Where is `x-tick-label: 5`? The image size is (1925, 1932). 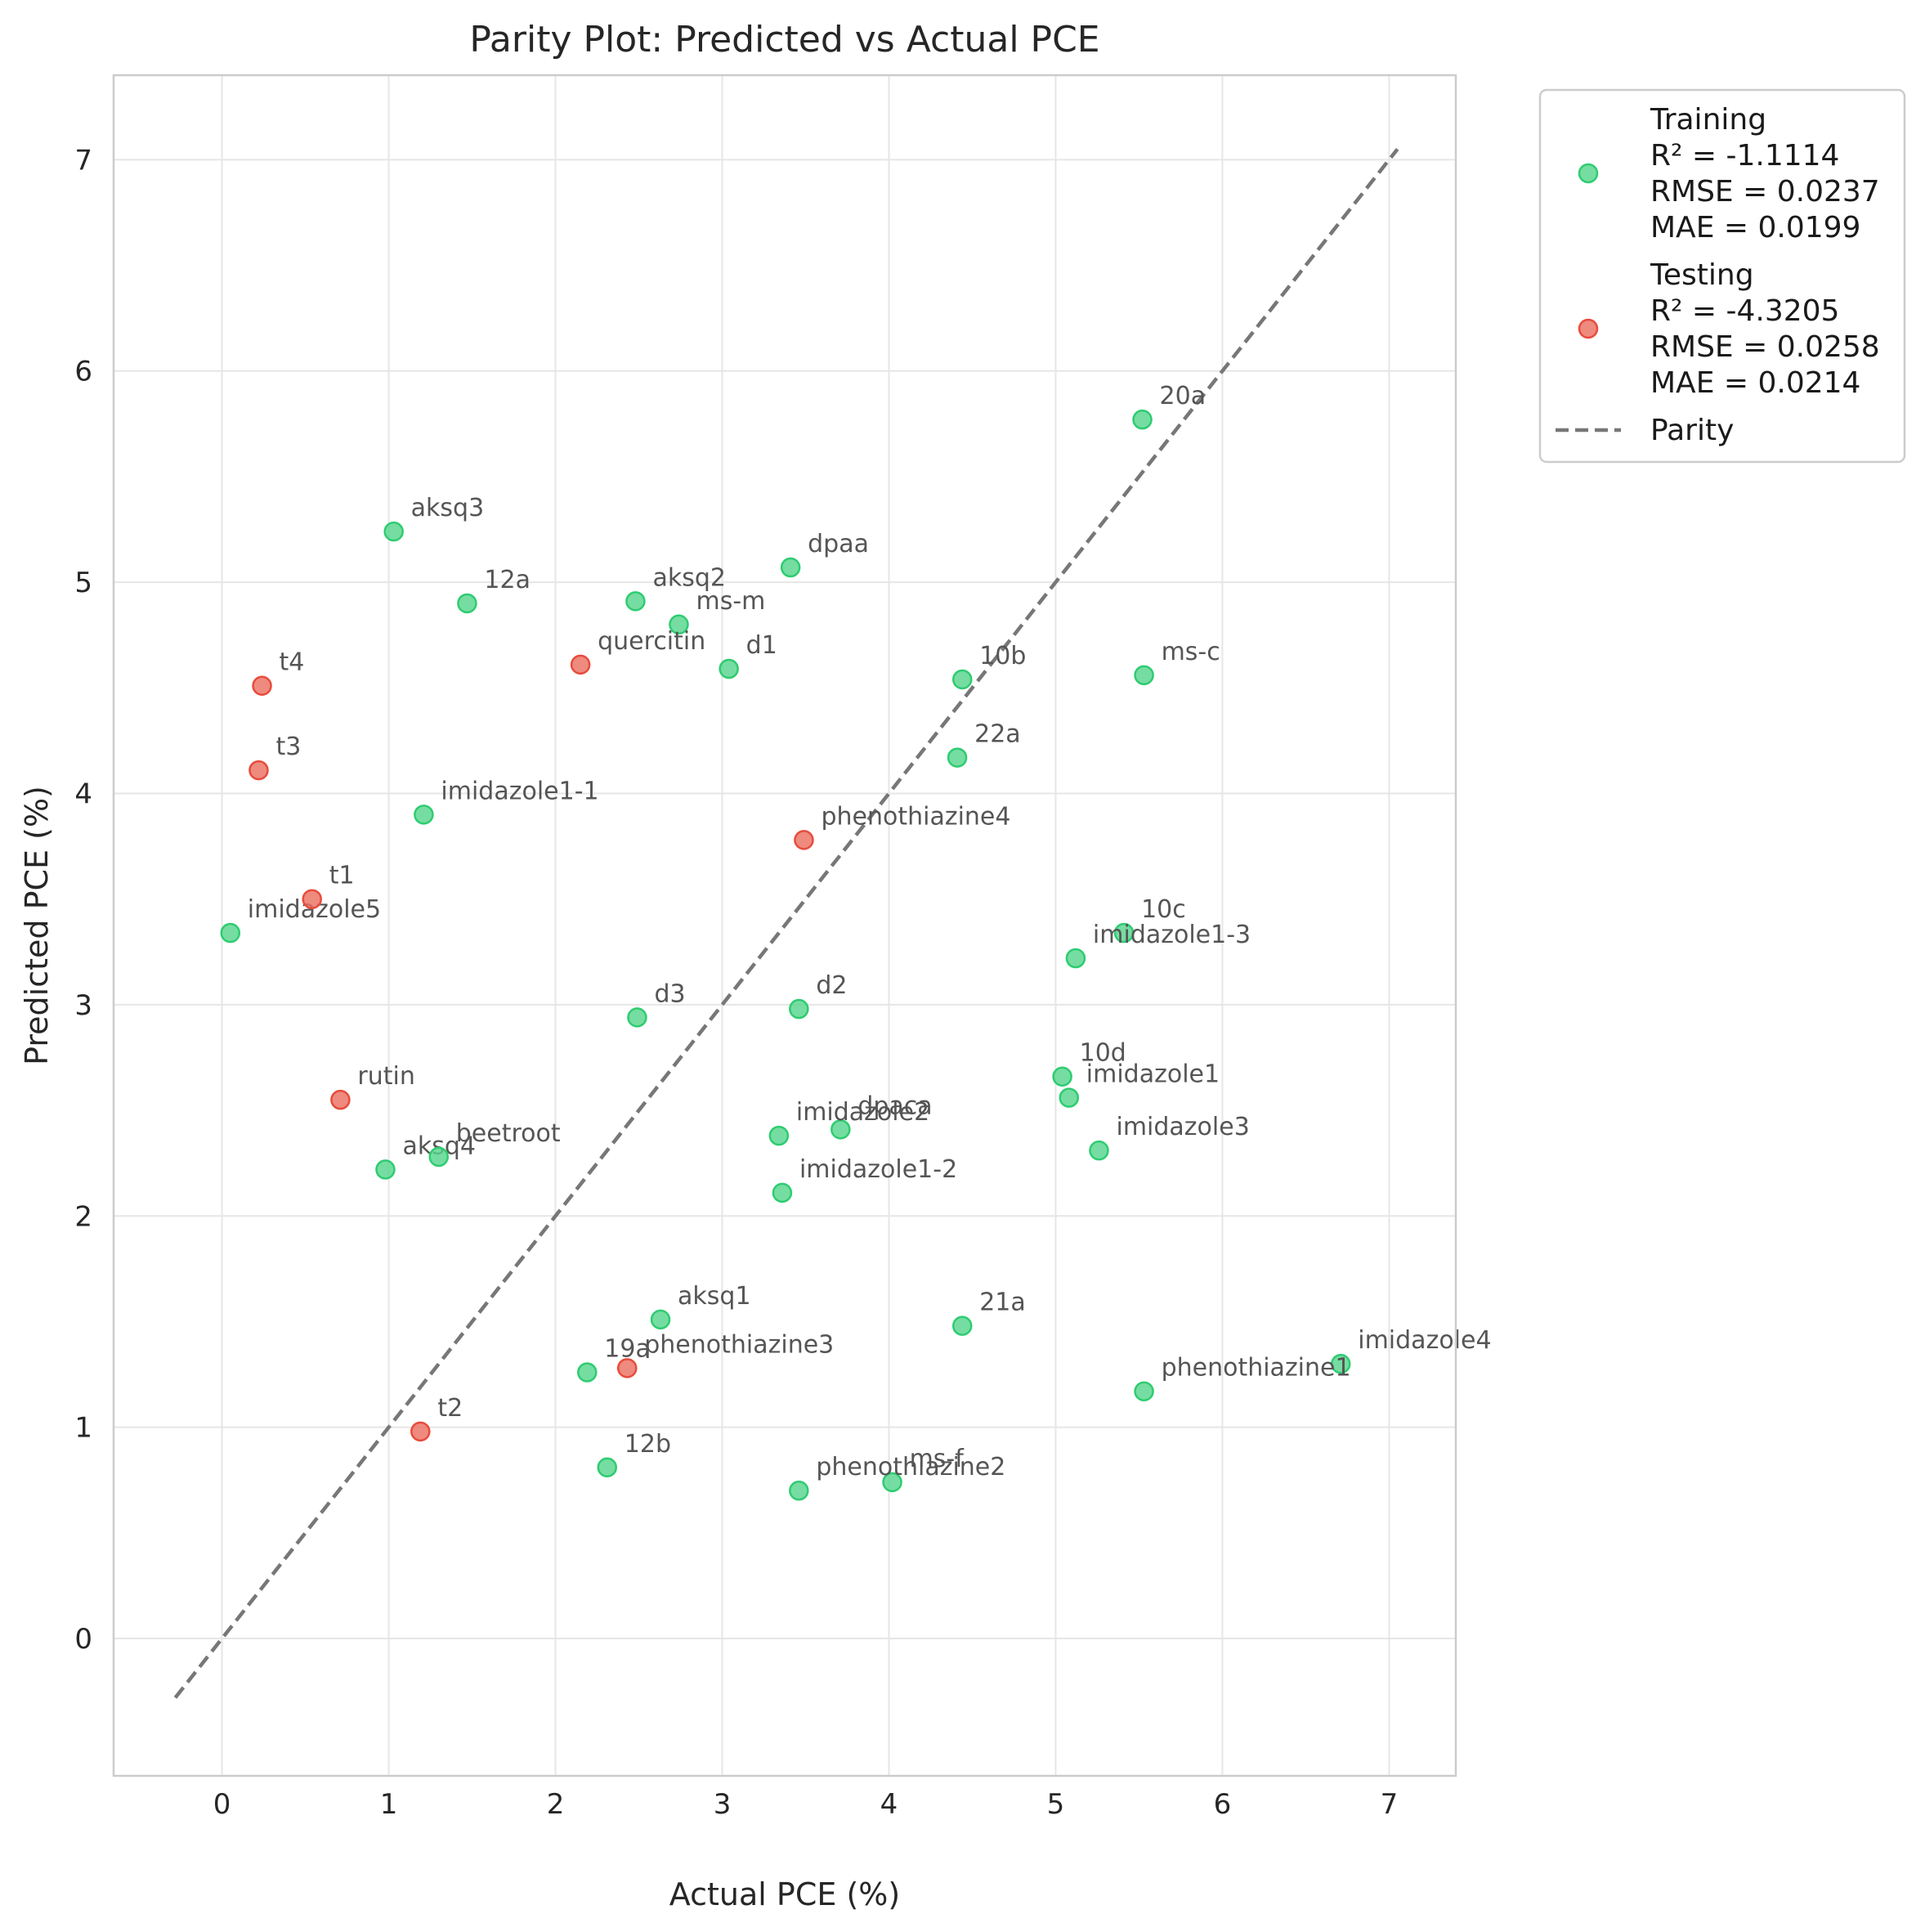 x-tick-label: 5 is located at coordinates (1056, 1804).